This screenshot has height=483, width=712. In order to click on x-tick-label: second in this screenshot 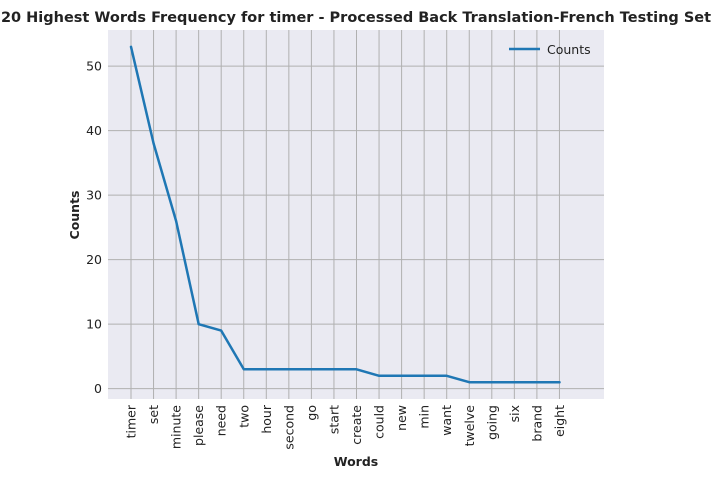, I will do `click(288, 427)`.